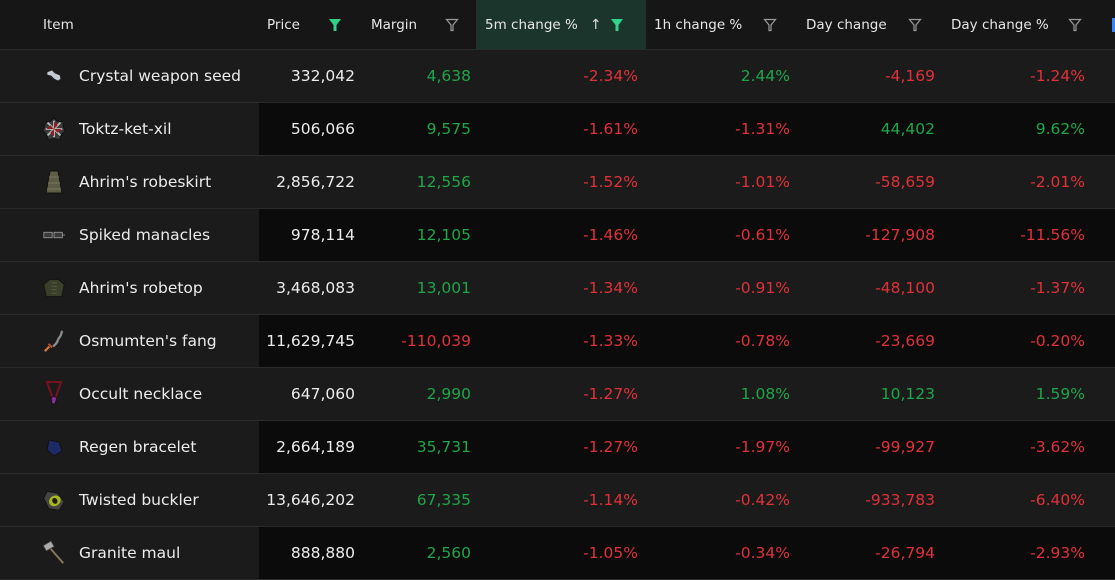  Describe the element at coordinates (870, 182) in the screenshot. I see `day-change-cell: -58,659` at that location.